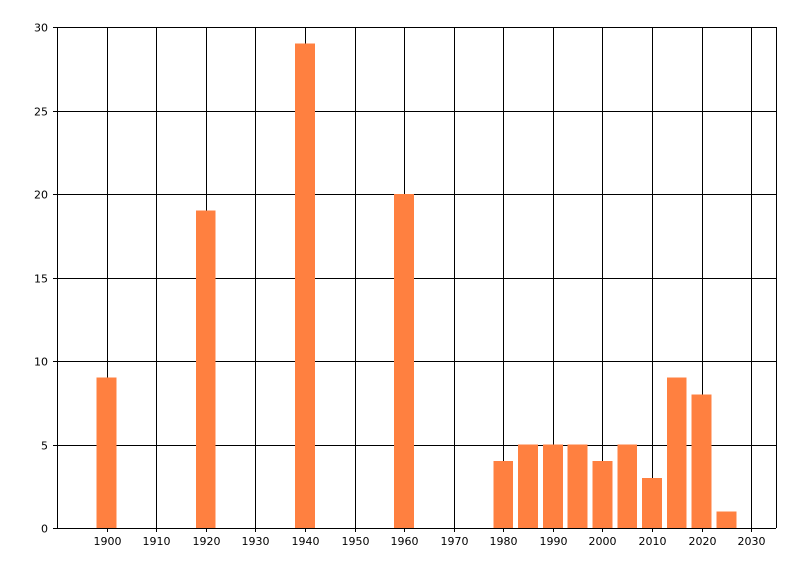 This screenshot has width=800, height=576. Describe the element at coordinates (455, 541) in the screenshot. I see `x-tick-label: 1970` at that location.